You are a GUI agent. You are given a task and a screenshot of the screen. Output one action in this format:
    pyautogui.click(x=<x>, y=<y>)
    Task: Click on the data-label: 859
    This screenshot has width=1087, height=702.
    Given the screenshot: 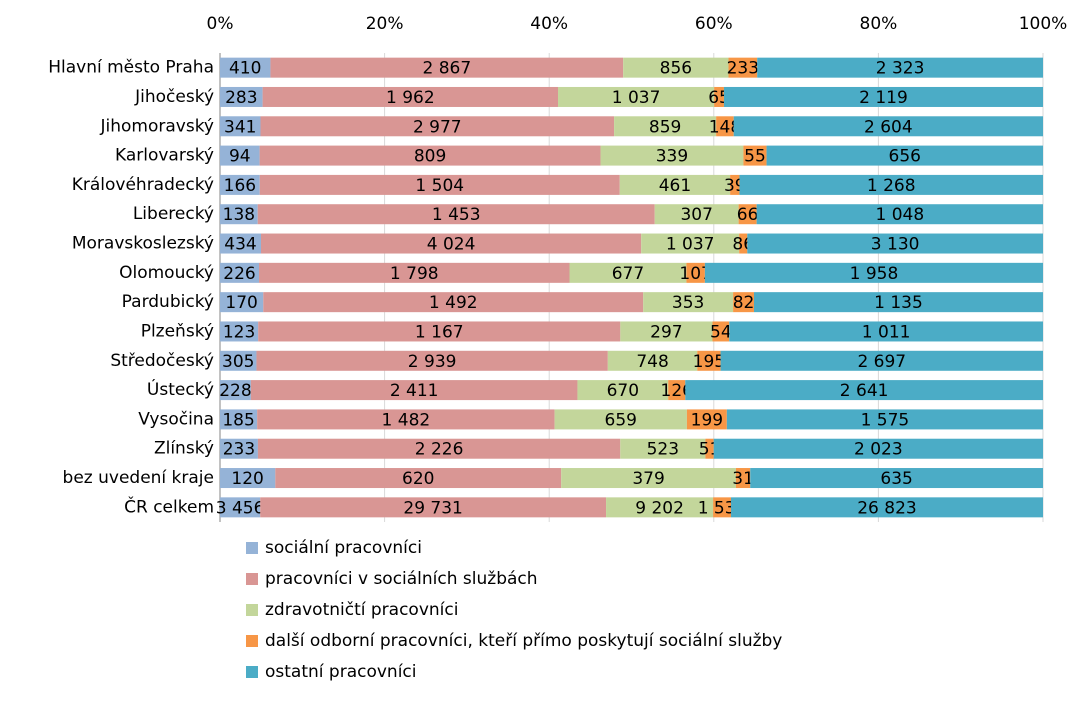 What is the action you would take?
    pyautogui.click(x=665, y=127)
    